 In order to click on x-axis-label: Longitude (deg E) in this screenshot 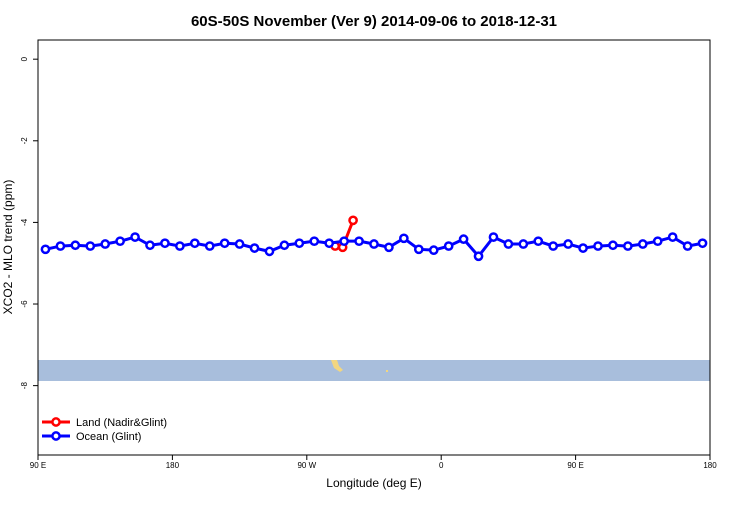, I will do `click(373, 483)`.